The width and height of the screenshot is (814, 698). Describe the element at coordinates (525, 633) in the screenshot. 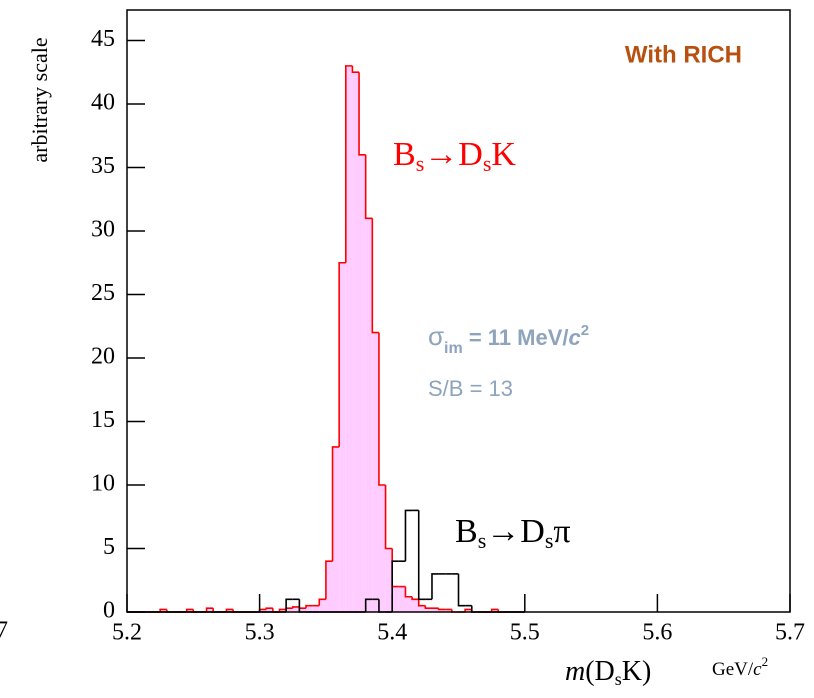

I see `x-tick-label: 5.5` at that location.